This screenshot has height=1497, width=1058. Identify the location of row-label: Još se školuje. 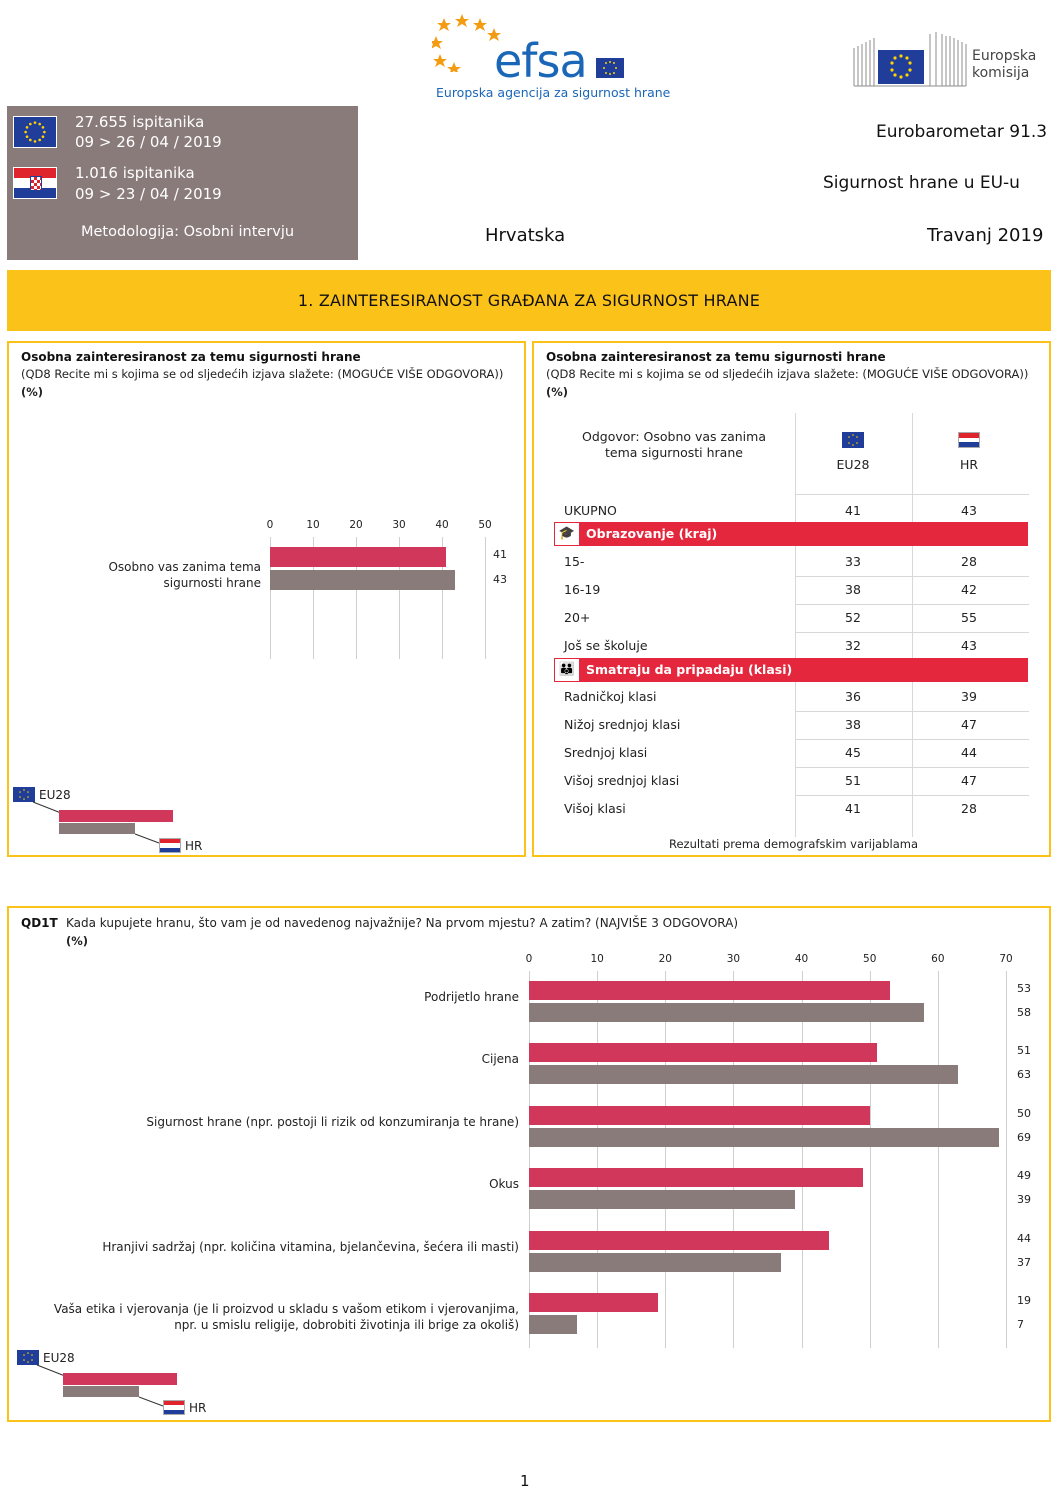
(606, 645).